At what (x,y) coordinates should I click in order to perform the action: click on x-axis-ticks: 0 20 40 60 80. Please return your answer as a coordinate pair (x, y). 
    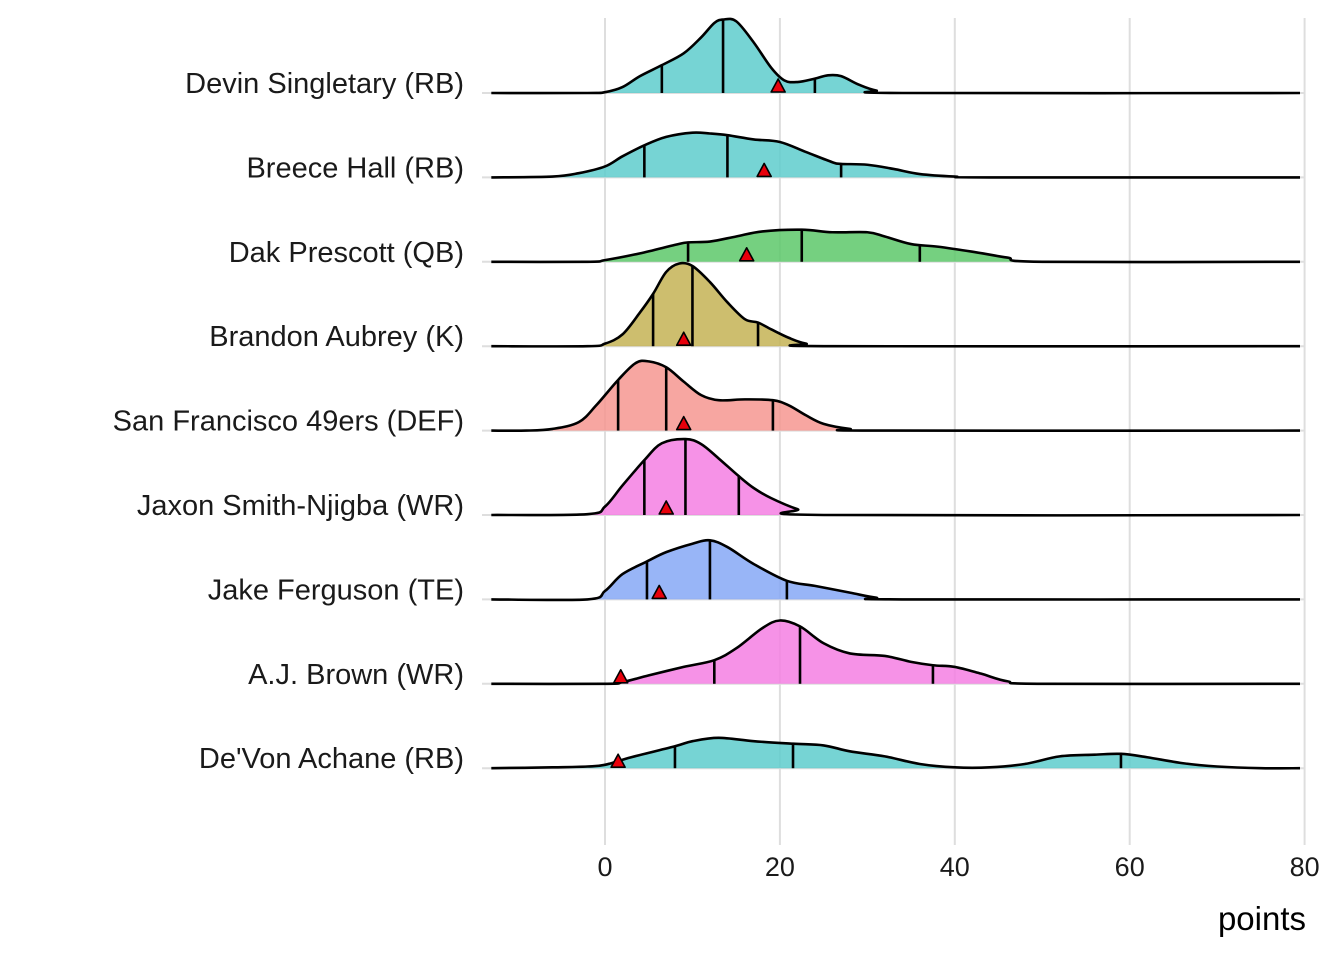
    Looking at the image, I should click on (958, 867).